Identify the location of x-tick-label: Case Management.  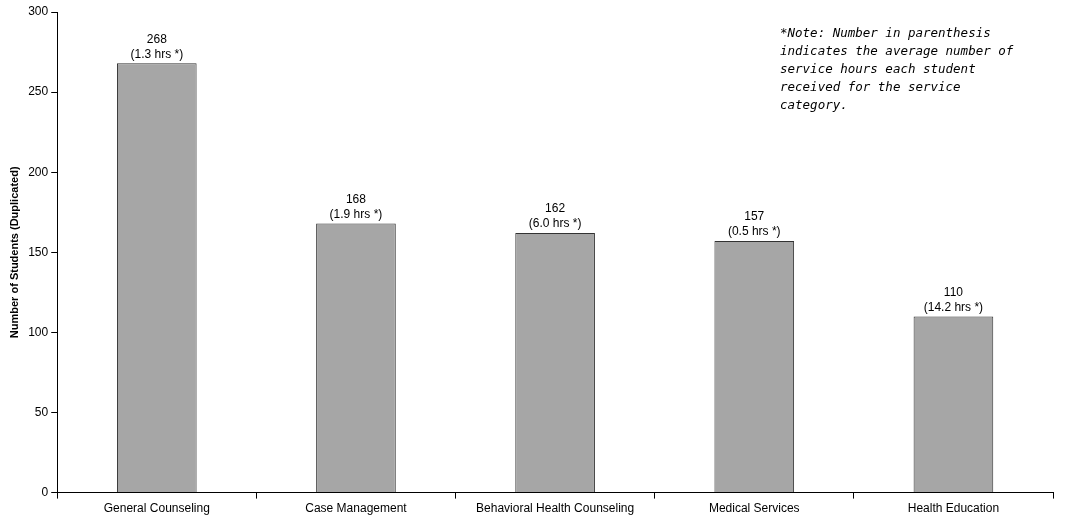
(356, 508).